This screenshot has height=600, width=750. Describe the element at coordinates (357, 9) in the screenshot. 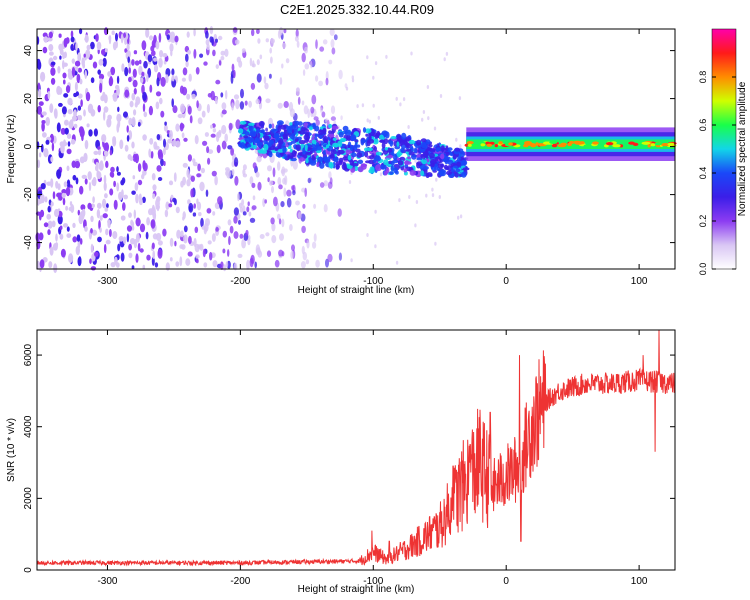

I see `chart-title: C2E1.2025.332.10.44.R09` at that location.